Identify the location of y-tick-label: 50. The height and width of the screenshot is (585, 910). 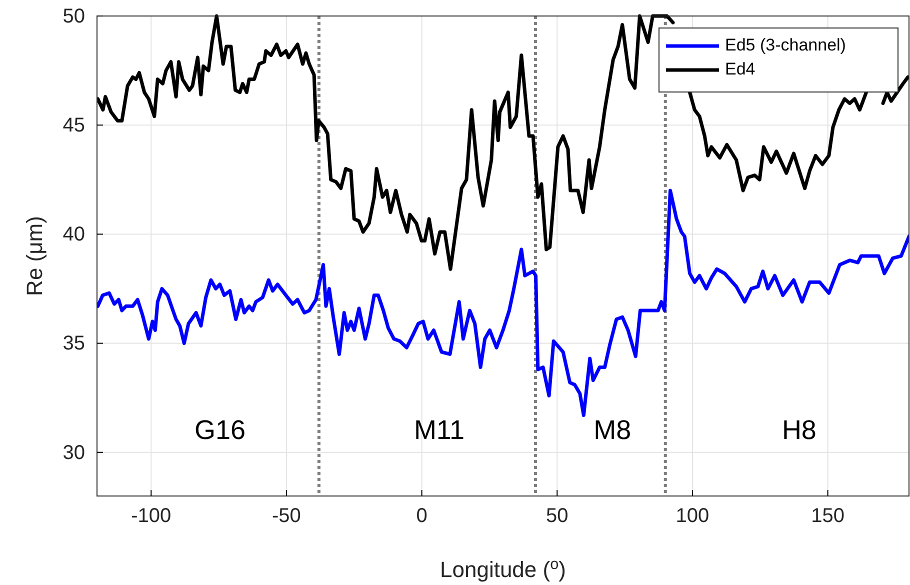
(73, 16).